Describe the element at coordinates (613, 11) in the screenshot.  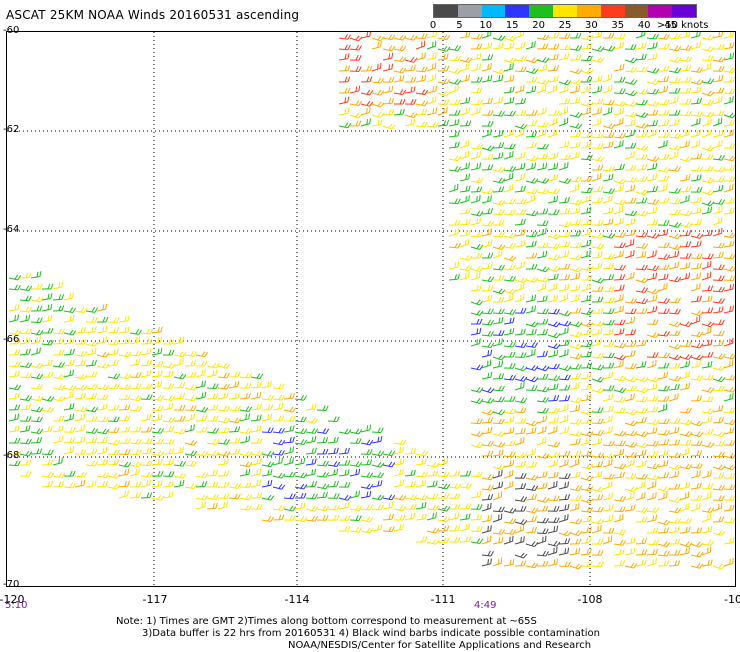
I see `legend-swatch` at that location.